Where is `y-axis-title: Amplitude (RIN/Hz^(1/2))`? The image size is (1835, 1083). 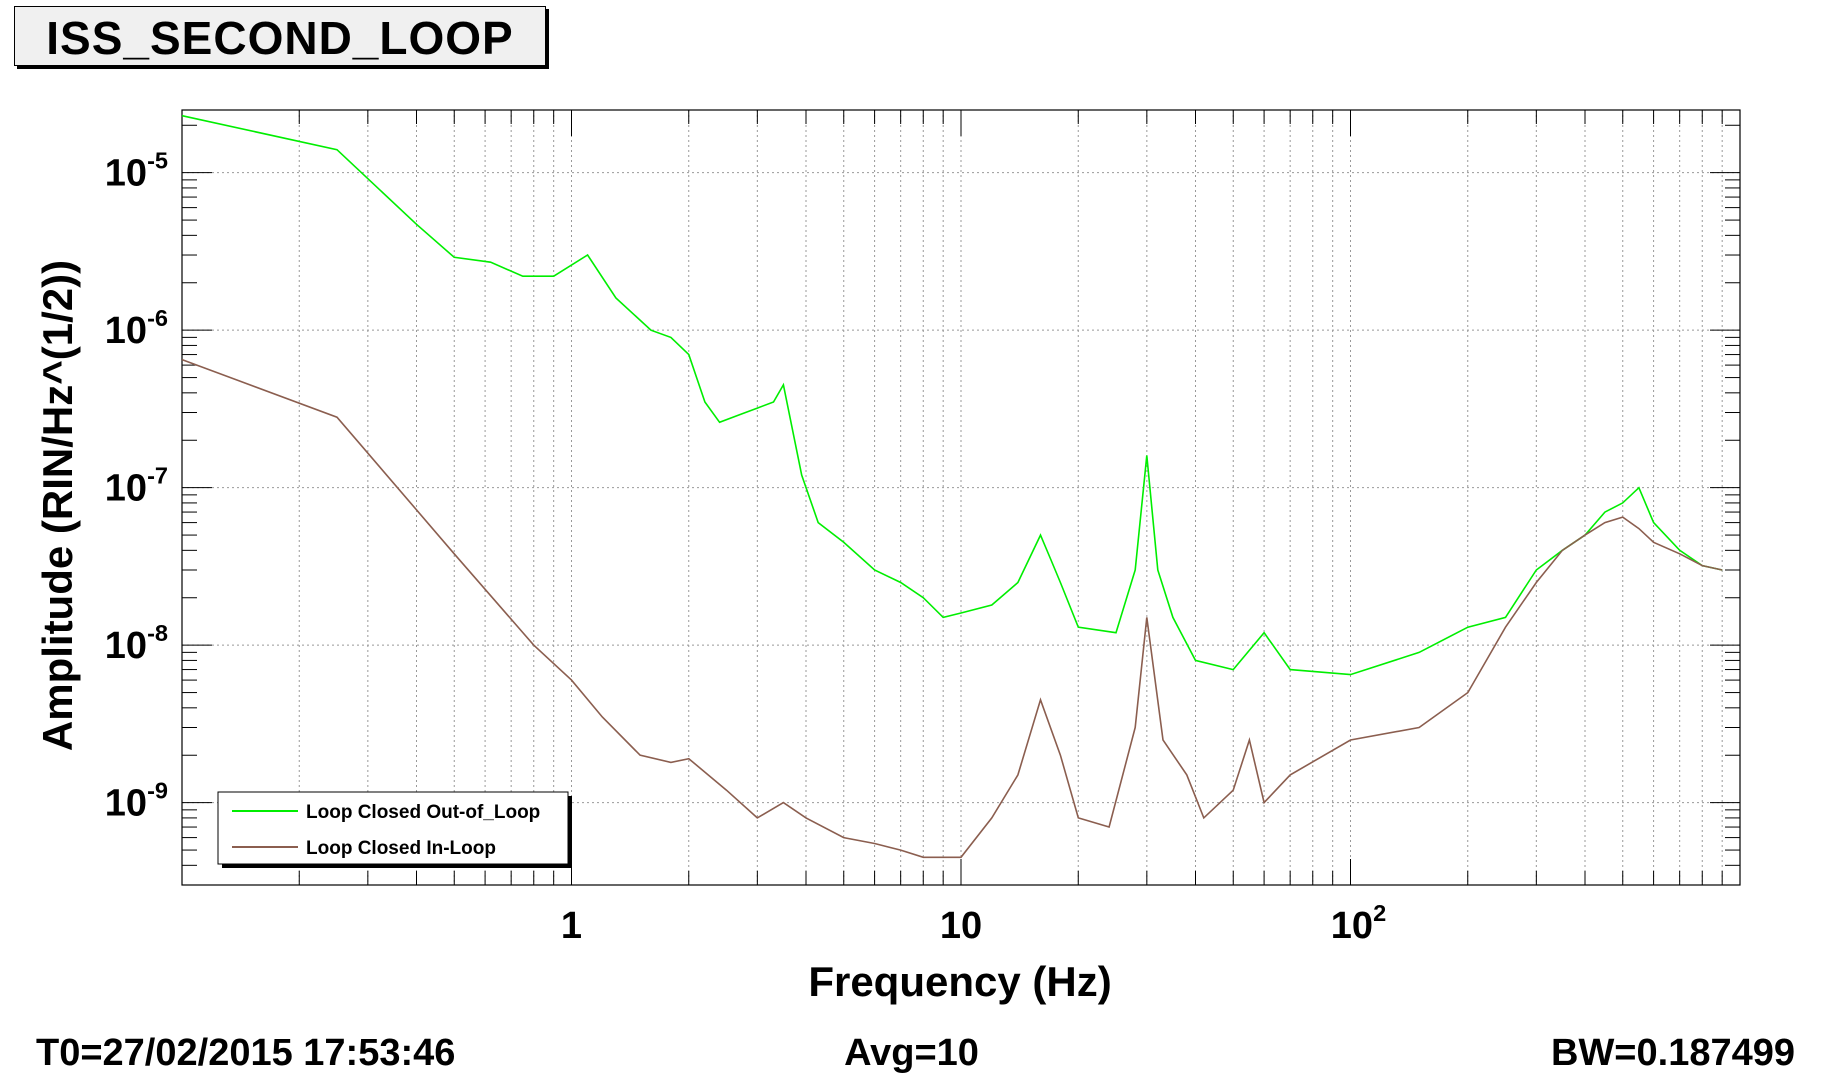
y-axis-title: Amplitude (RIN/Hz^(1/2)) is located at coordinates (57, 505).